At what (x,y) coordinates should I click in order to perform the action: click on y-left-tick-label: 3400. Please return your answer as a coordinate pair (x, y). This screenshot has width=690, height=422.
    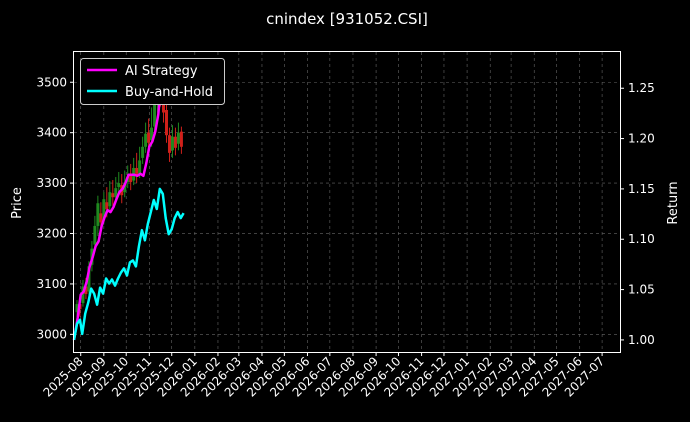
    Looking at the image, I should click on (51, 133).